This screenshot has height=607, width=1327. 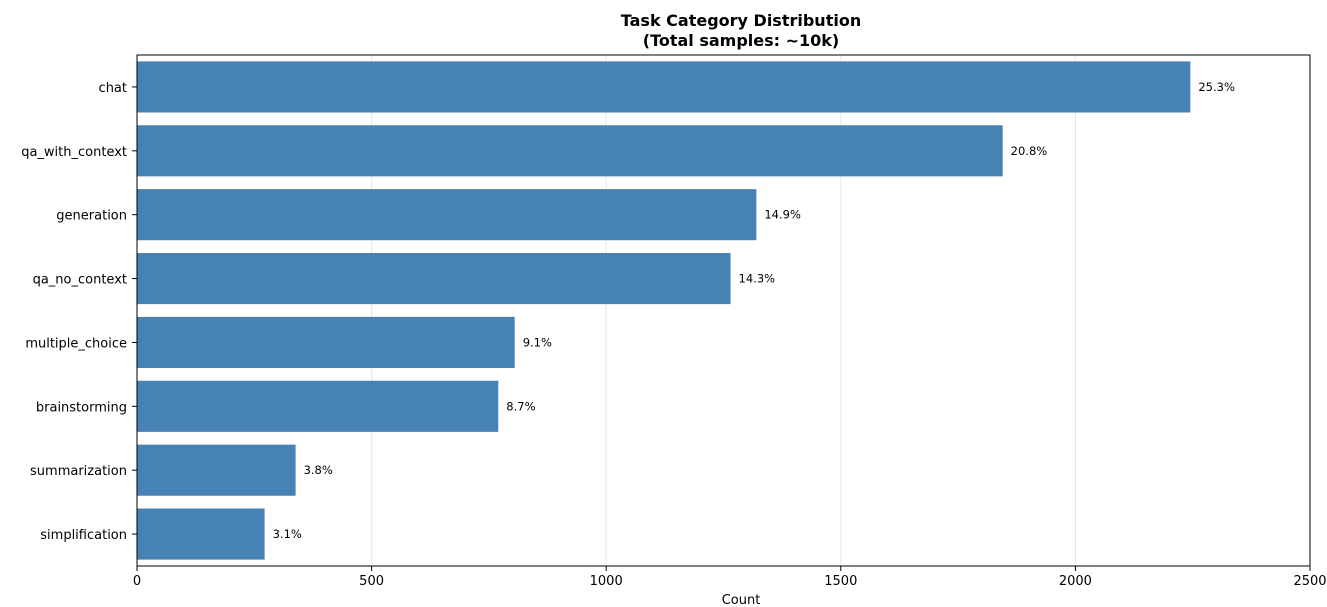 I want to click on bar-summarization, so click(x=216, y=470).